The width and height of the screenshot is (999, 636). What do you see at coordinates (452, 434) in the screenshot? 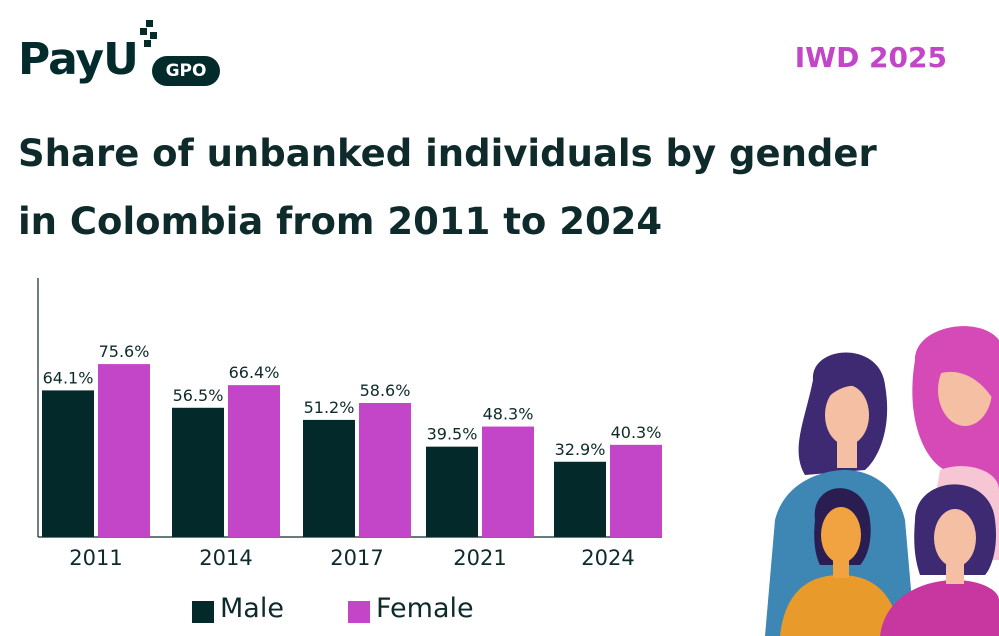
I see `data-label-male-2021: 39.5%` at bounding box center [452, 434].